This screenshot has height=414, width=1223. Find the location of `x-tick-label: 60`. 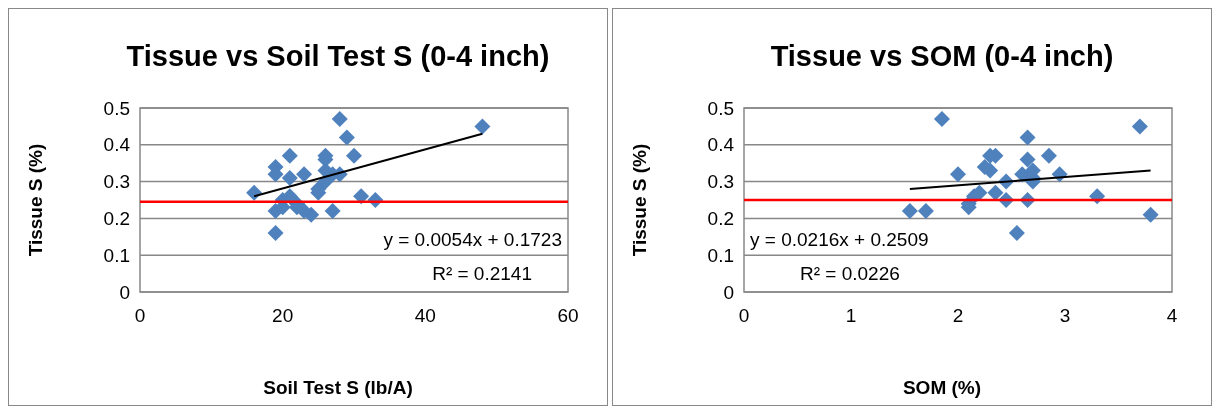

x-tick-label: 60 is located at coordinates (568, 315).